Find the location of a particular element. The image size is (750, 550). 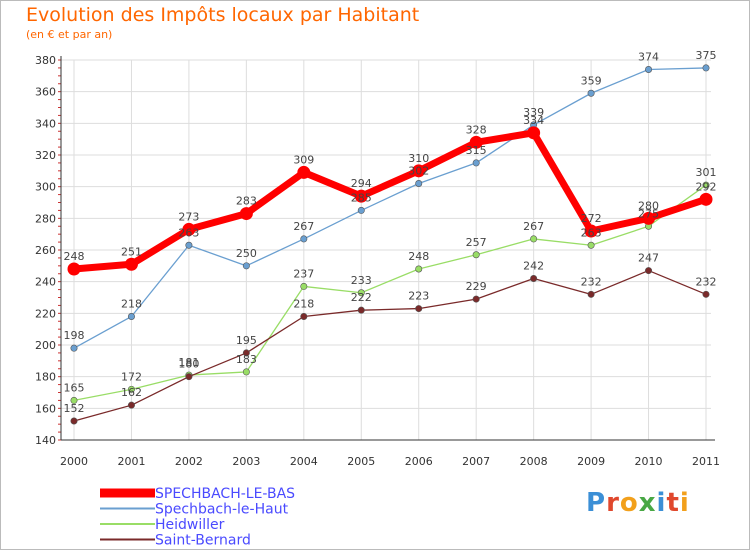

data-label: 165 is located at coordinates (74, 387).